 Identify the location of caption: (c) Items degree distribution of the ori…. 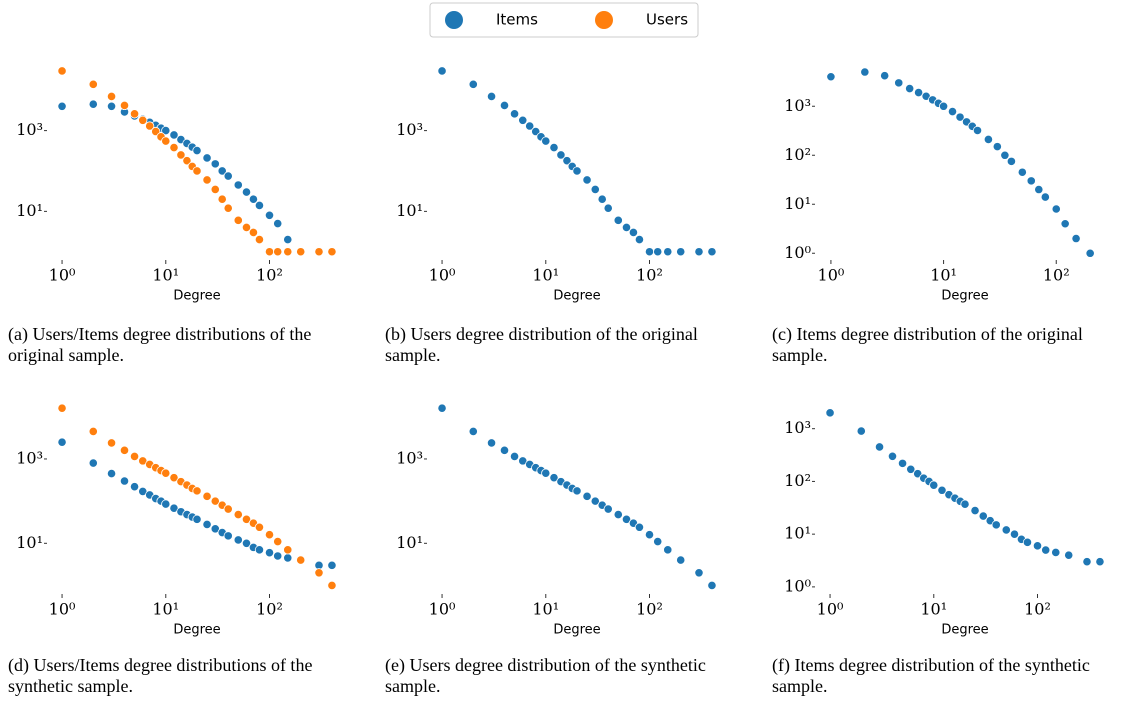
(927, 344).